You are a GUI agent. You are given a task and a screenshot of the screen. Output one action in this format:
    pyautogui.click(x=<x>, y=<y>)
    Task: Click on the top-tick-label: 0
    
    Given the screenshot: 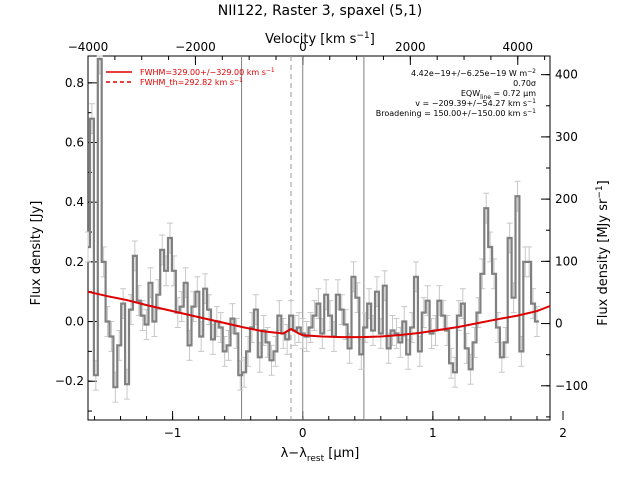 What is the action you would take?
    pyautogui.click(x=303, y=47)
    